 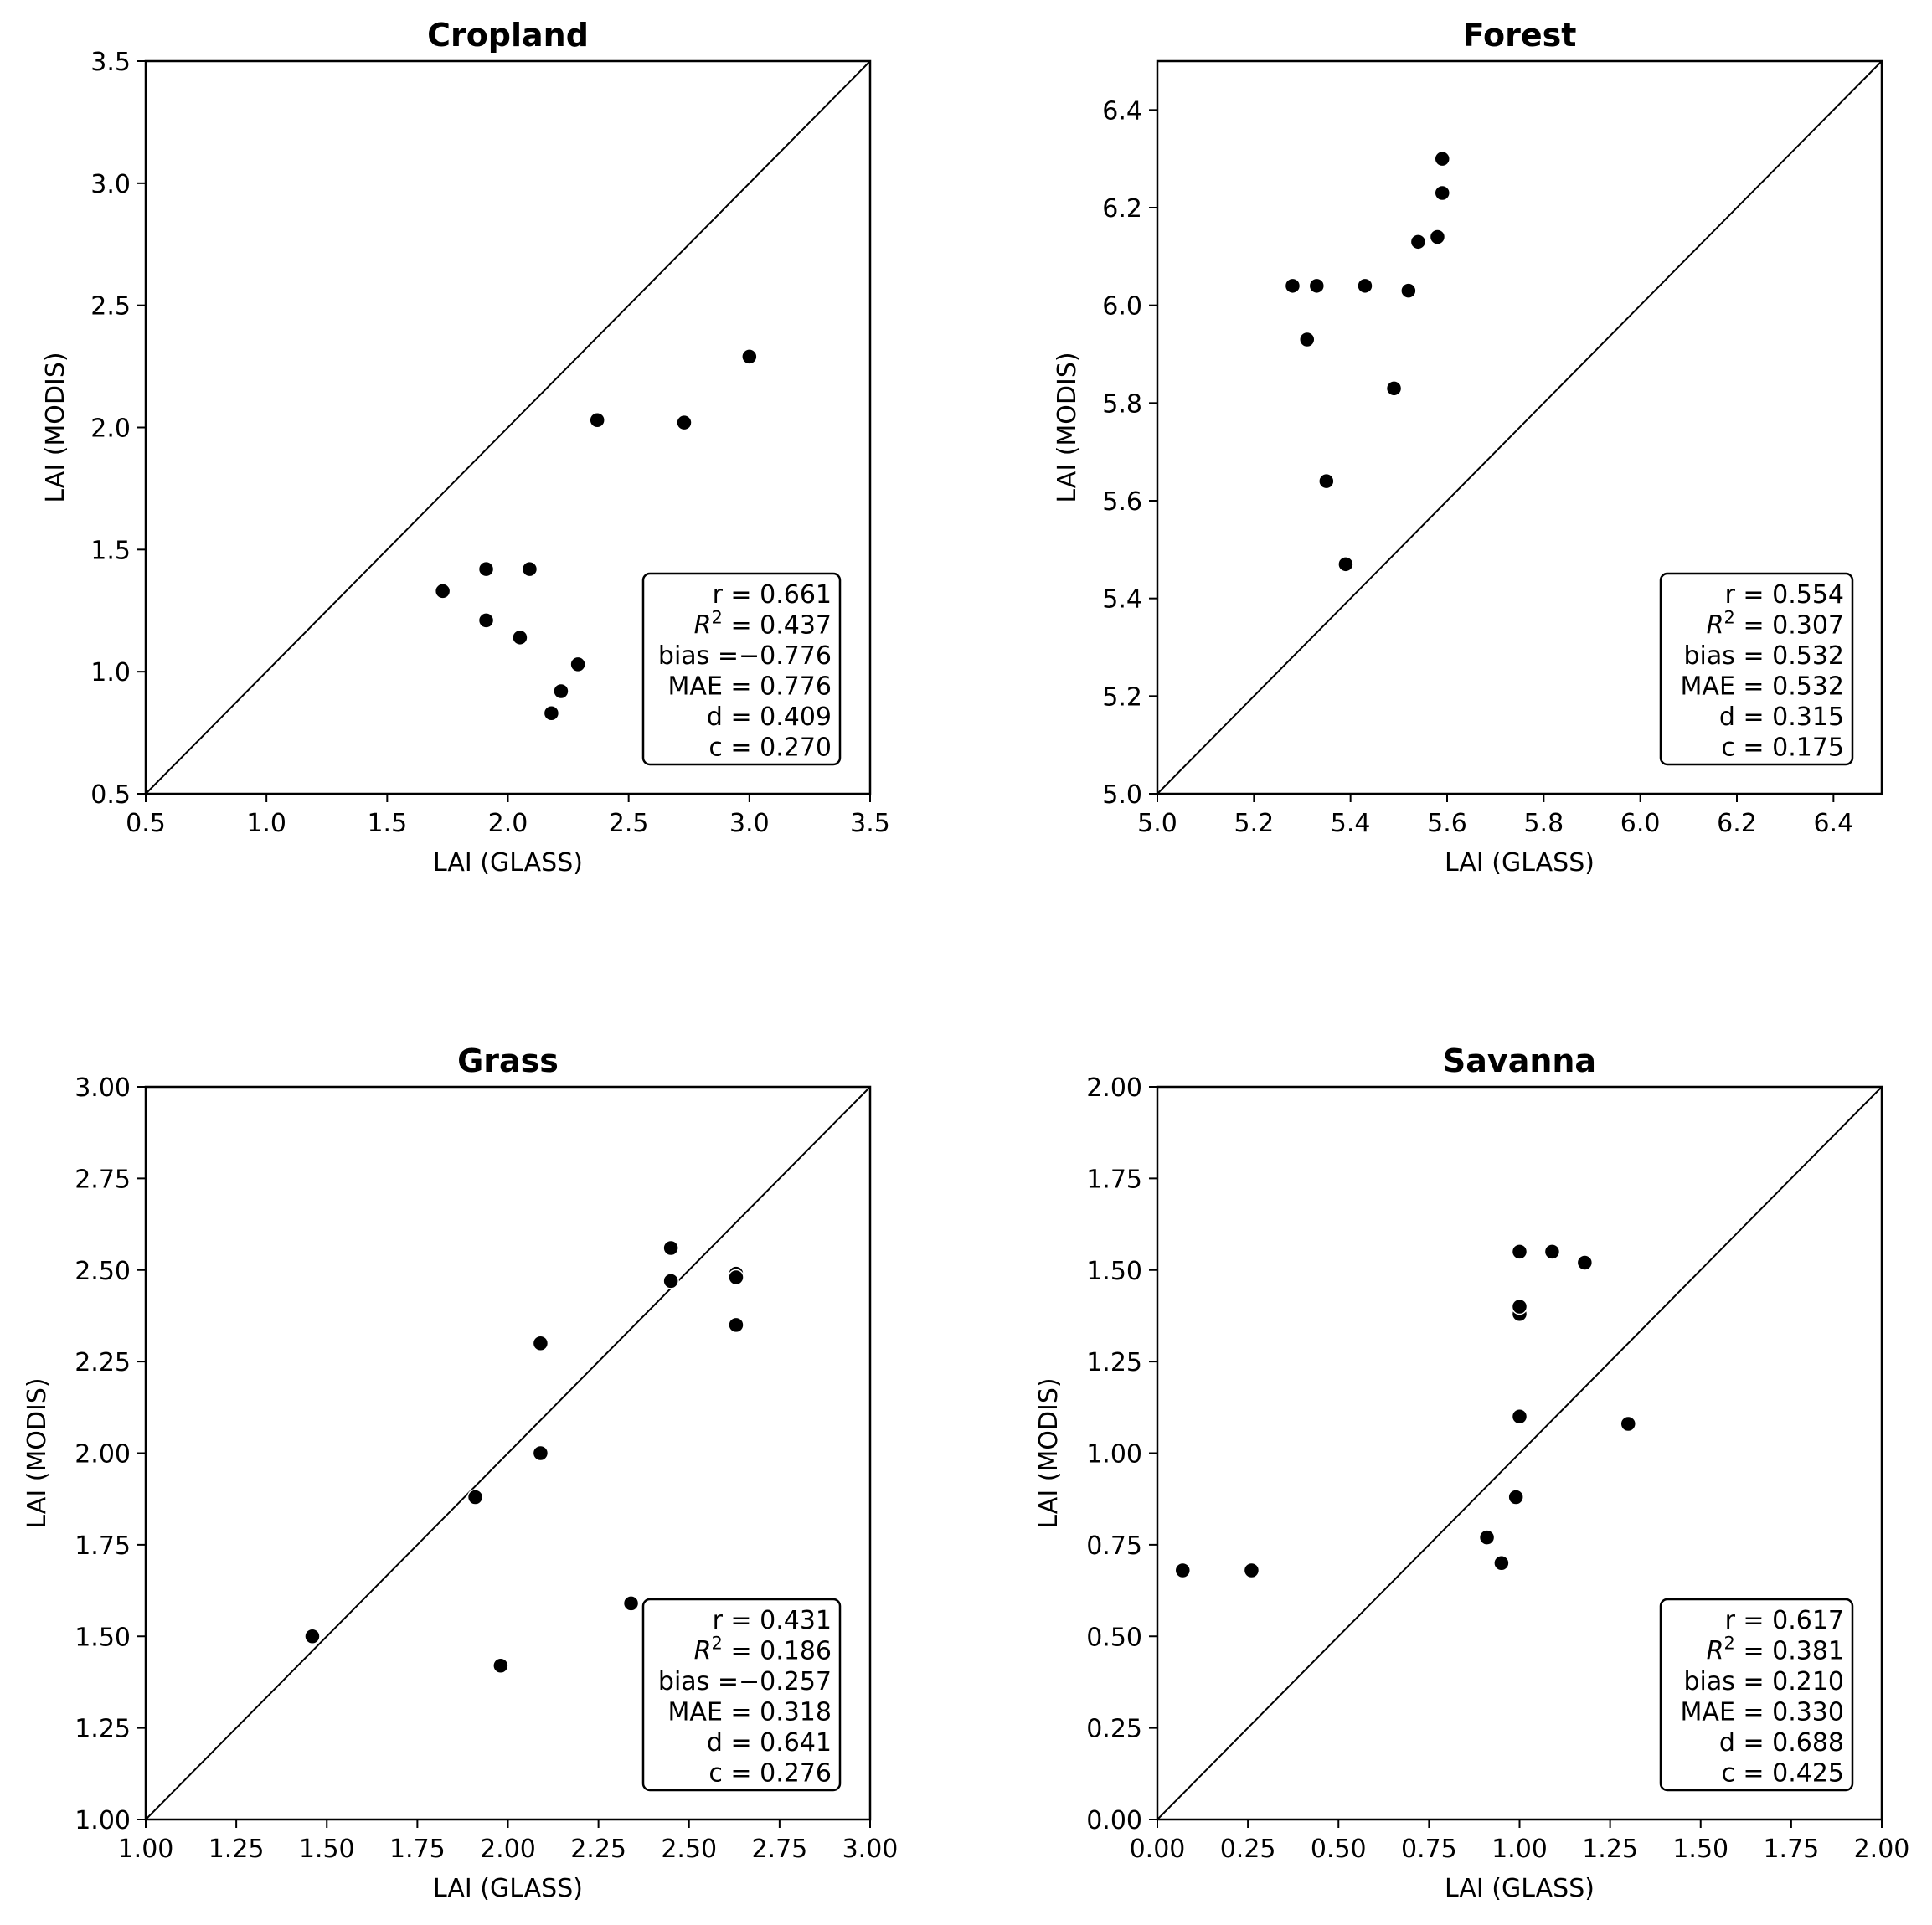 What do you see at coordinates (1781, 1743) in the screenshot?
I see `stat-line: d = 0.688` at bounding box center [1781, 1743].